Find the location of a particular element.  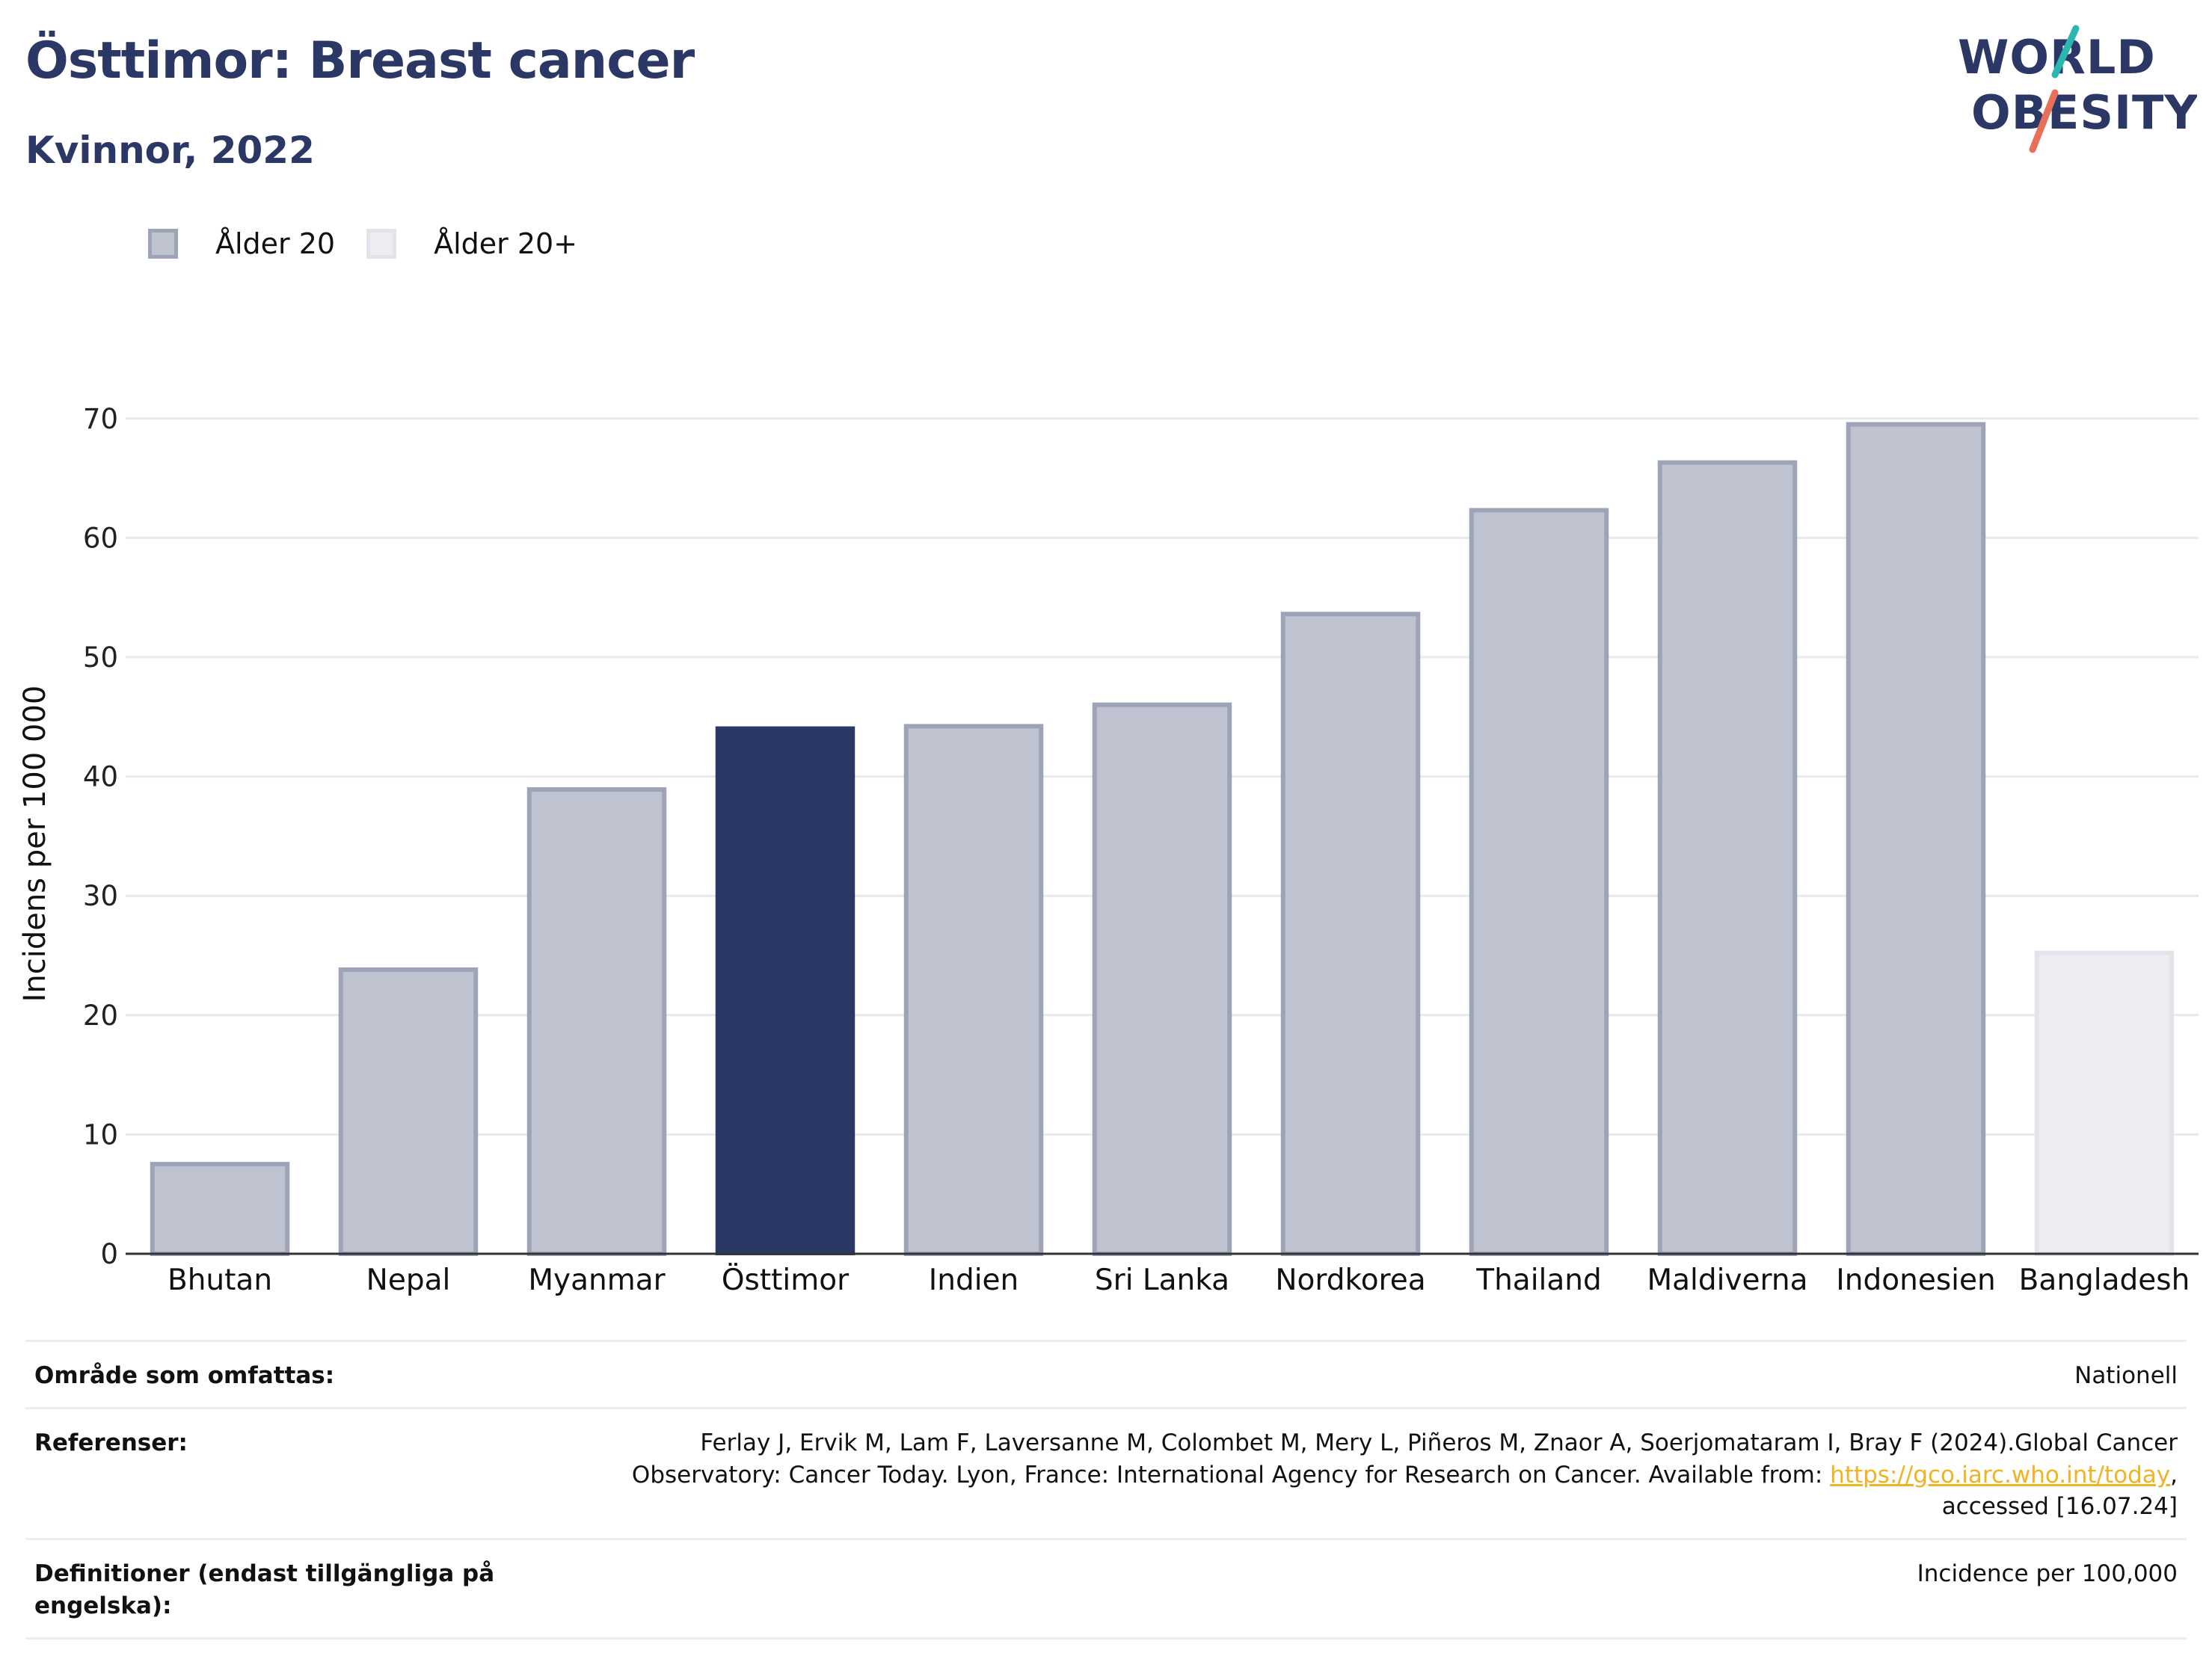

y-axis-title: Incidens per 100 000 is located at coordinates (35, 845).